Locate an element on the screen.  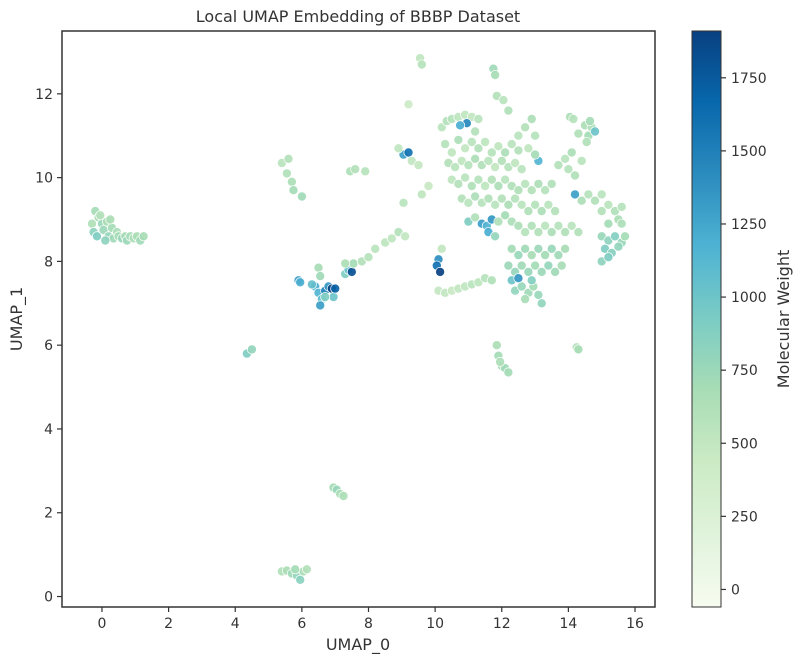
chart-title: Local UMAP Embedding of BBBP Dataset is located at coordinates (358, 16).